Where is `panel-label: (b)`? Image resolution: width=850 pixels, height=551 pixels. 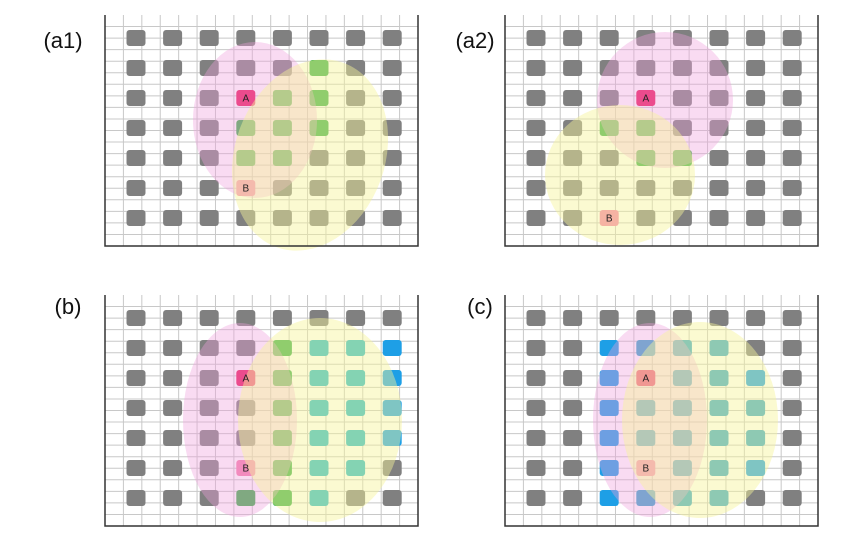 panel-label: (b) is located at coordinates (68, 306).